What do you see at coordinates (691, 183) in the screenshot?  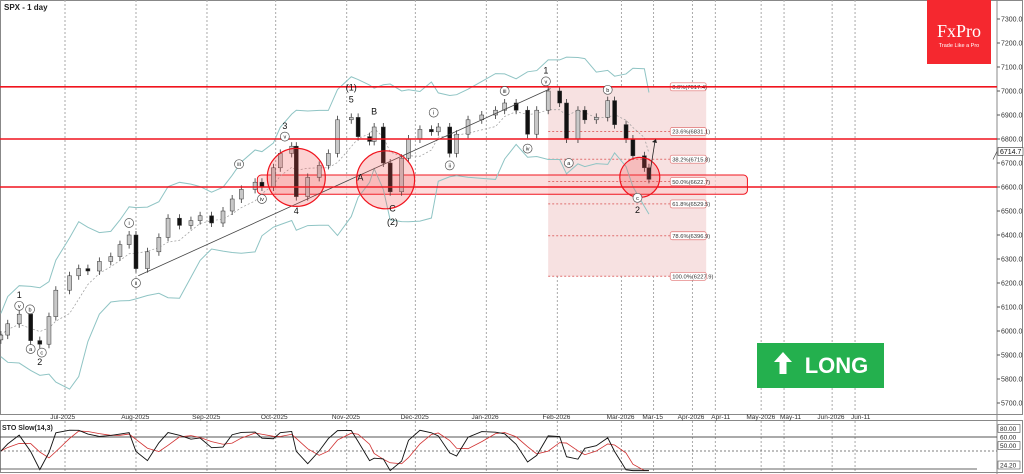 I see `fib-level-label: 50.0%(6622.7)` at bounding box center [691, 183].